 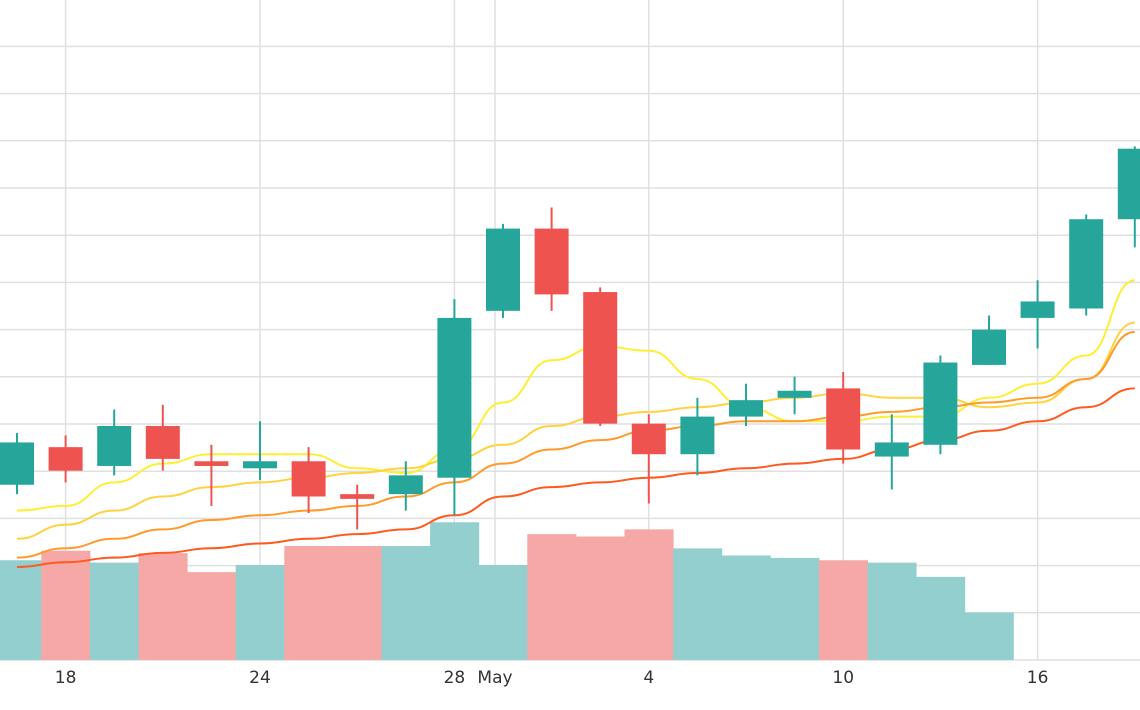 I want to click on x-tick-label: May, so click(x=494, y=678).